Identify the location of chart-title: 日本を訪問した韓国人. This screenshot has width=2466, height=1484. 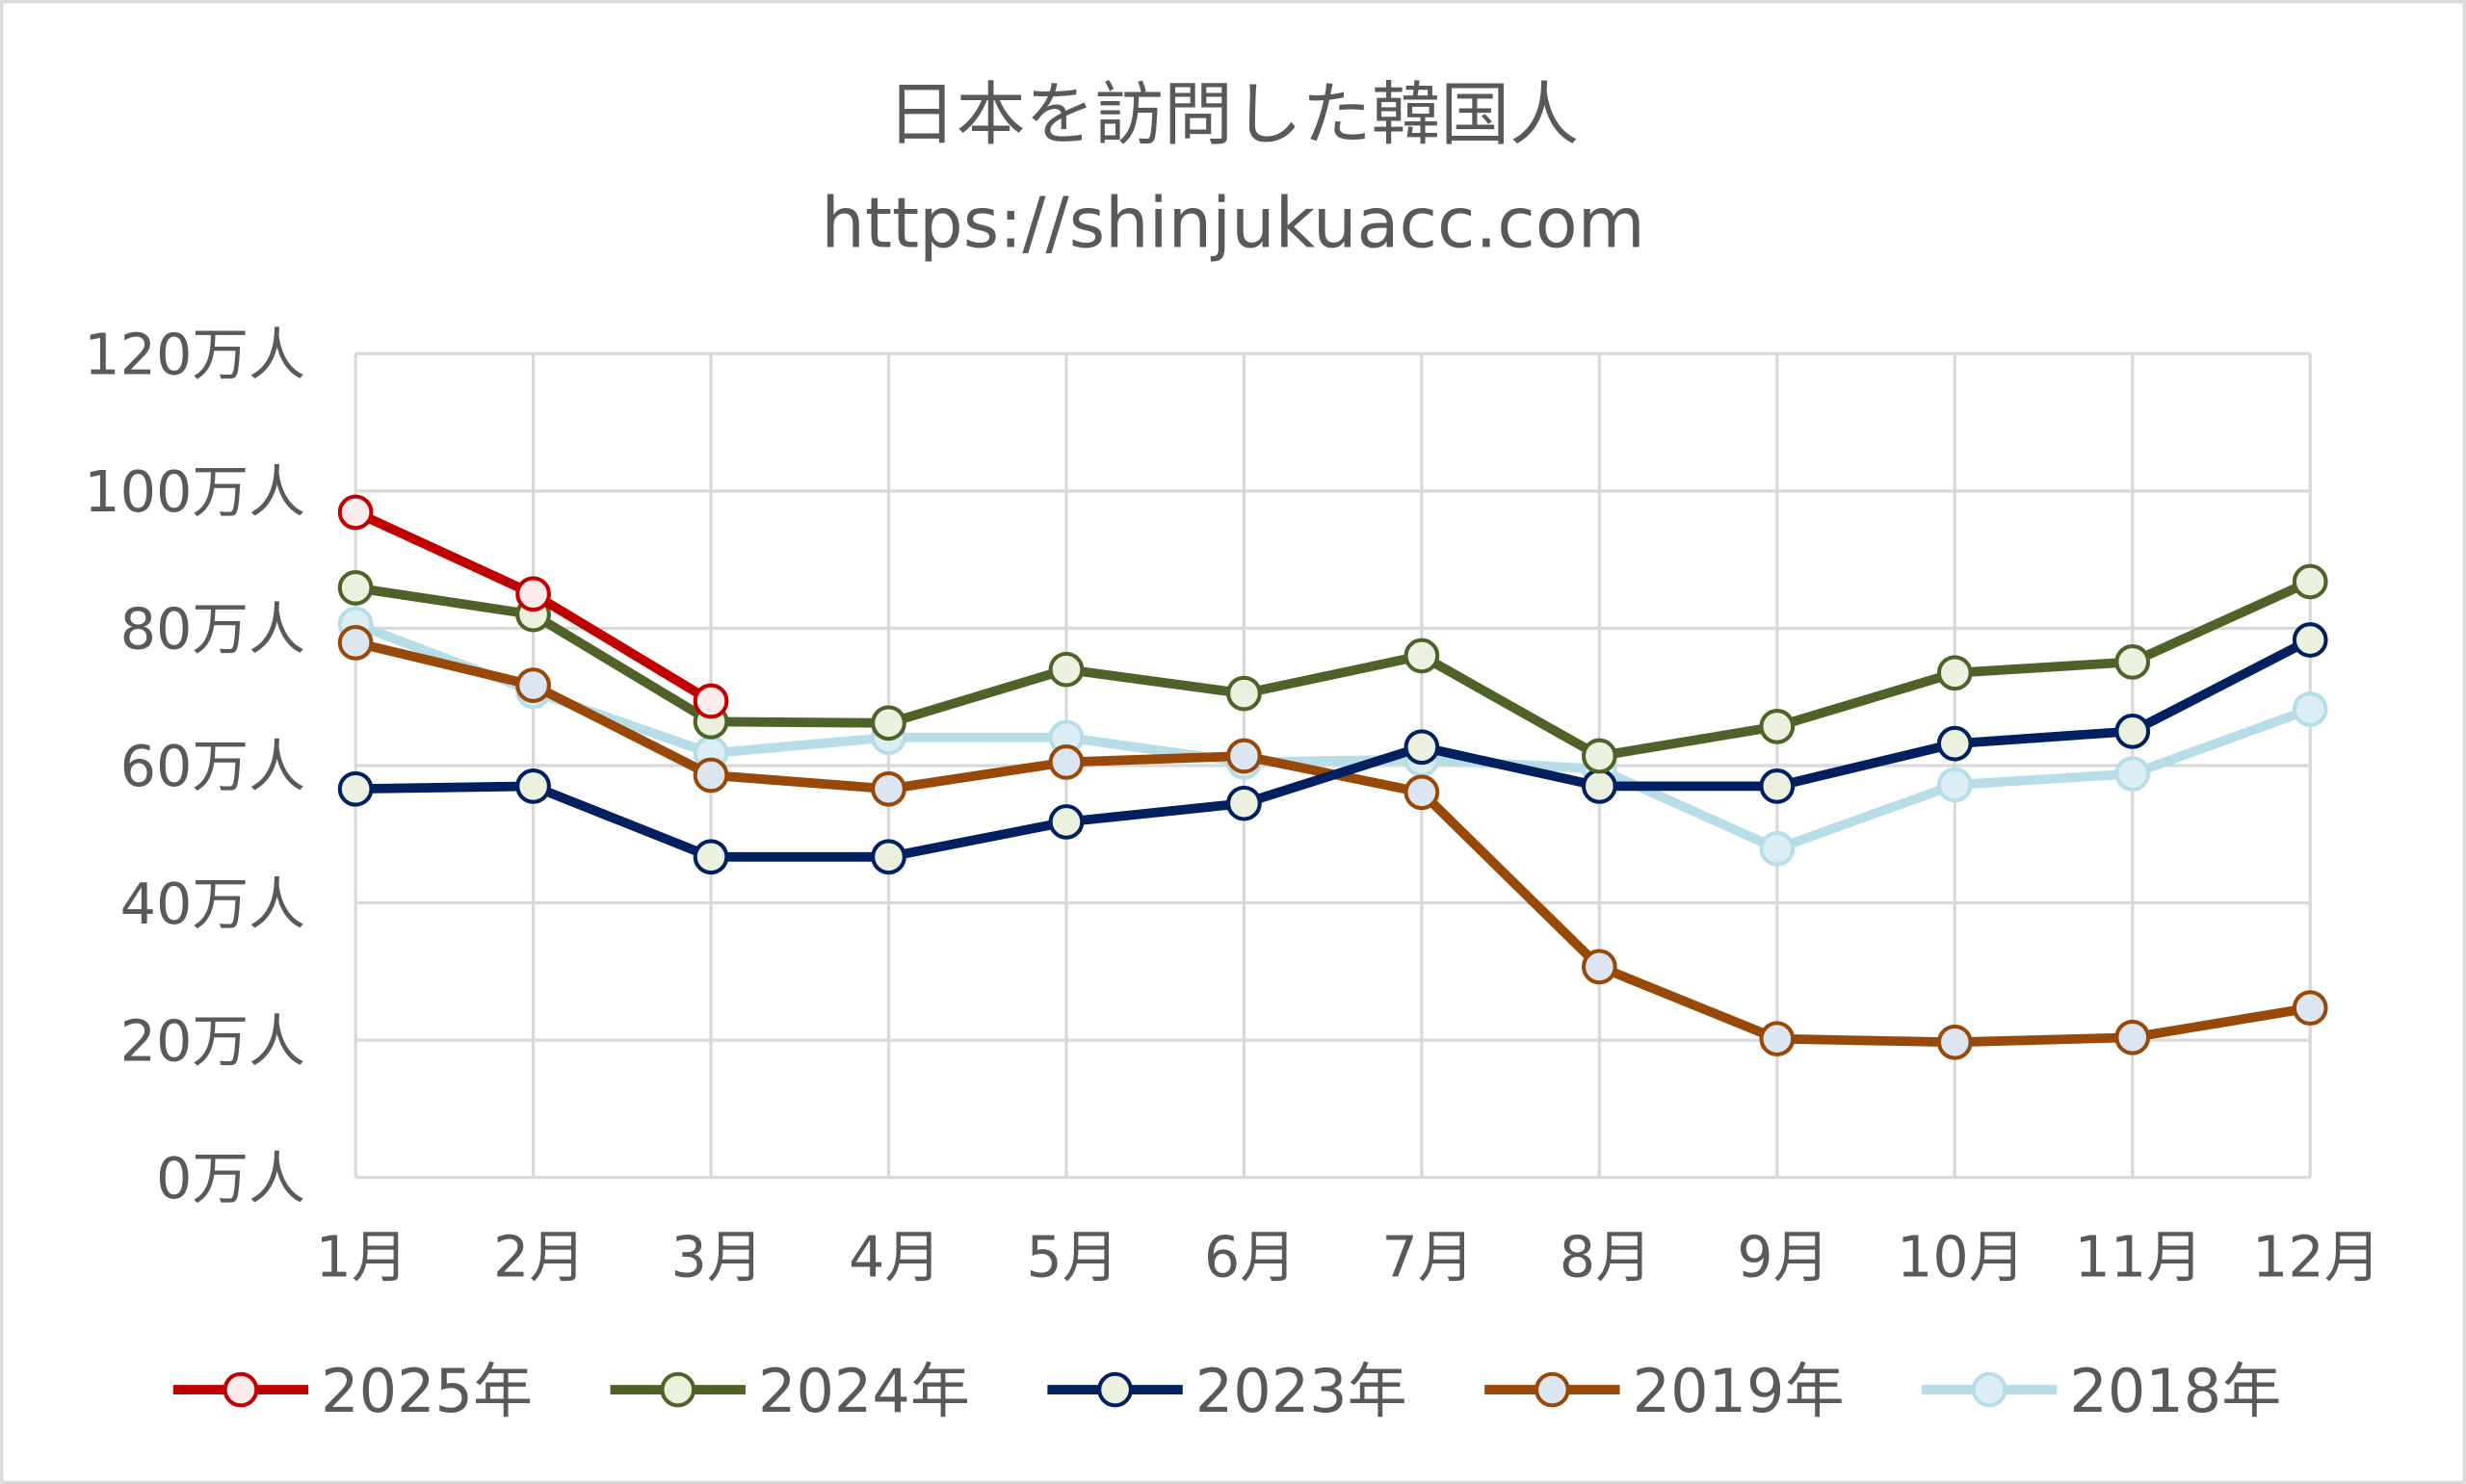
(1233, 115).